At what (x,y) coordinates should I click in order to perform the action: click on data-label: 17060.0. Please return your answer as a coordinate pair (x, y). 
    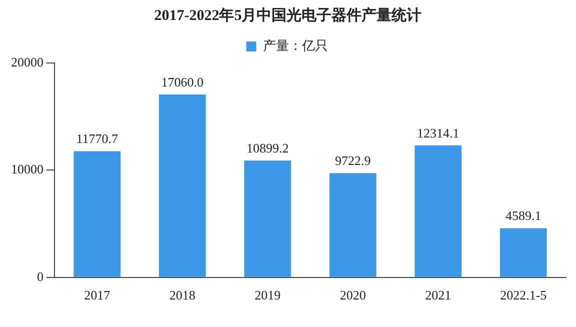
    Looking at the image, I should click on (182, 82).